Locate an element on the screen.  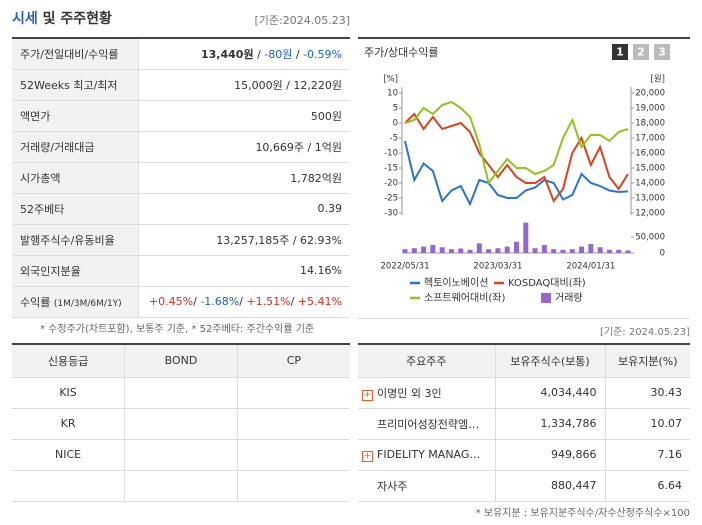
value: -0.59% is located at coordinates (322, 54).